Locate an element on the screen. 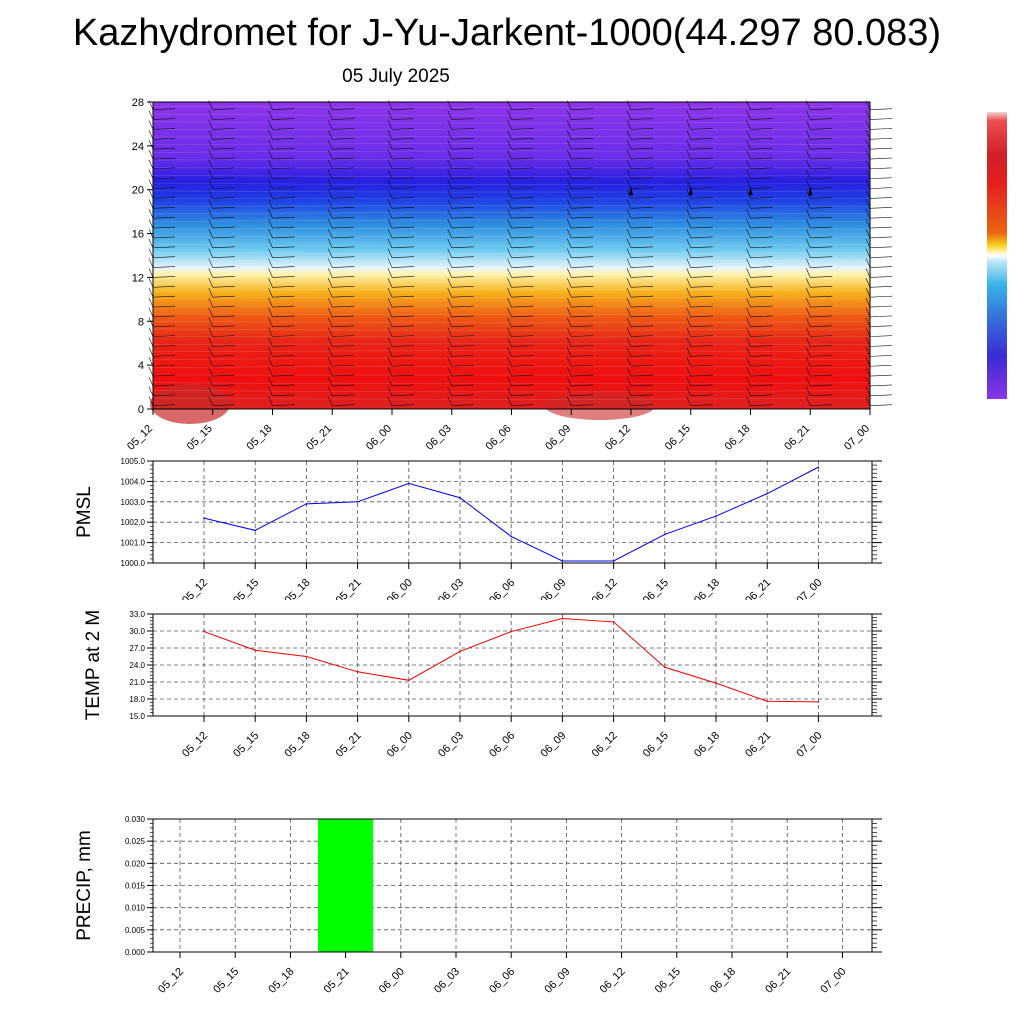 The width and height of the screenshot is (1024, 1024). x-tick-label: 05_15 is located at coordinates (226, 981).